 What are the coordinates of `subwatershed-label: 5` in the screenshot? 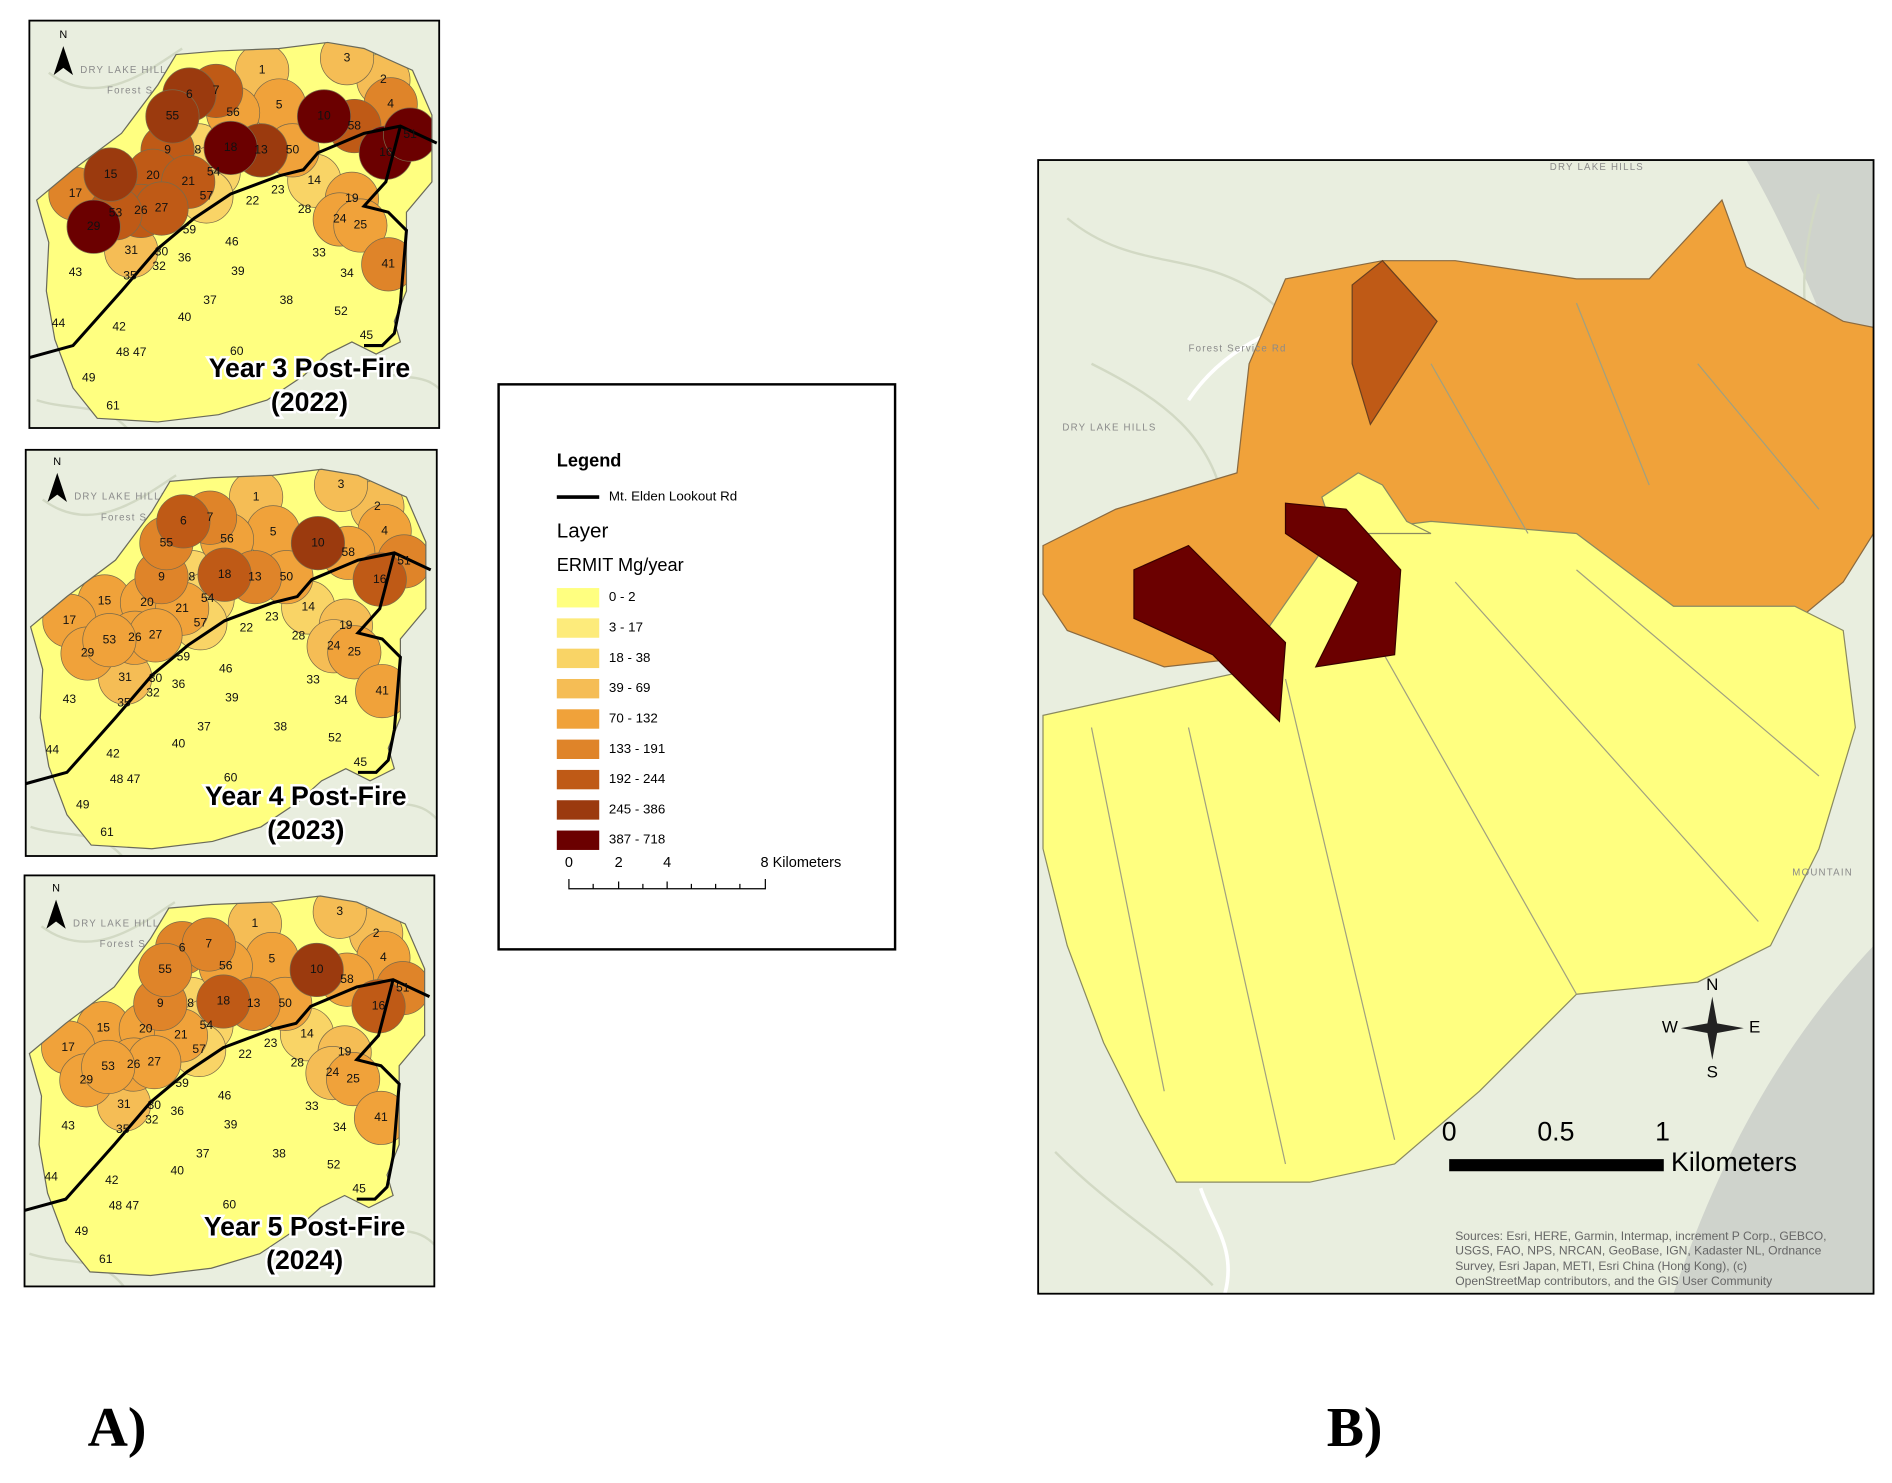 It's located at (279, 105).